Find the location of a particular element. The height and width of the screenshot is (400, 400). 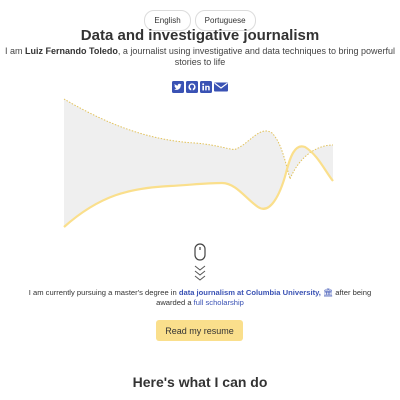

social-links is located at coordinates (200, 86).